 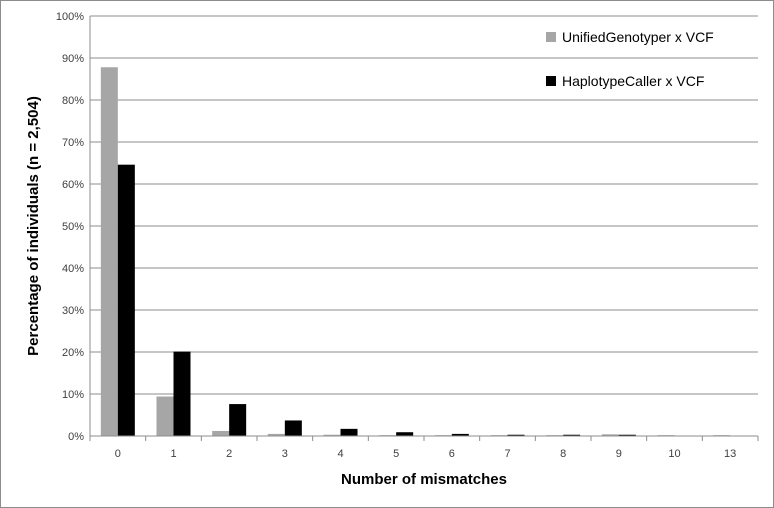 What do you see at coordinates (285, 454) in the screenshot?
I see `x-tick-label: 3` at bounding box center [285, 454].